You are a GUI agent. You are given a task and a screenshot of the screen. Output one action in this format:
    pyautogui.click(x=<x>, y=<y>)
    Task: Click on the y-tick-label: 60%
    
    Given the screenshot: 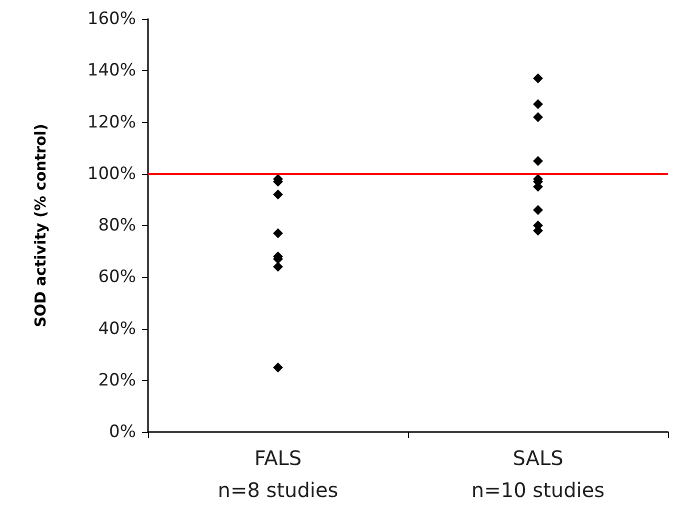 What is the action you would take?
    pyautogui.click(x=117, y=277)
    